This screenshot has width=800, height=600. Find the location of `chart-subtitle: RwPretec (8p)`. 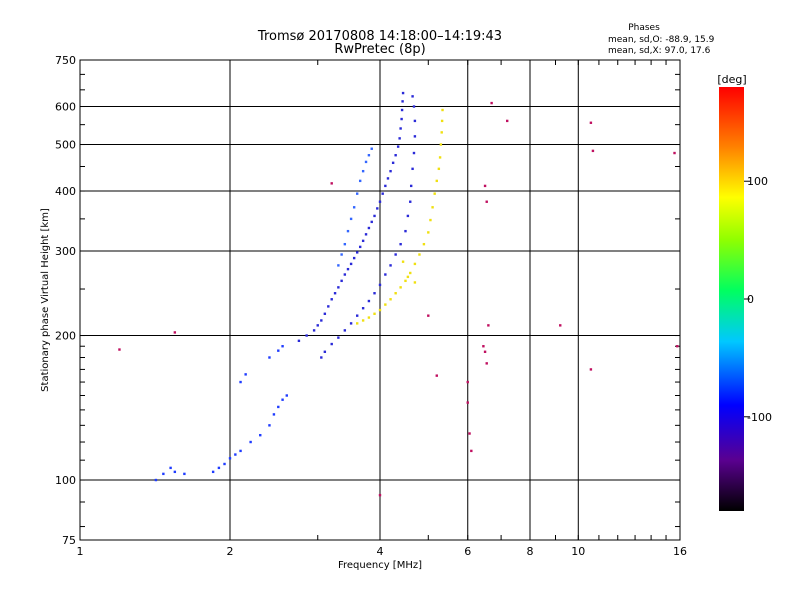

chart-subtitle: RwPretec (8p) is located at coordinates (379, 49).